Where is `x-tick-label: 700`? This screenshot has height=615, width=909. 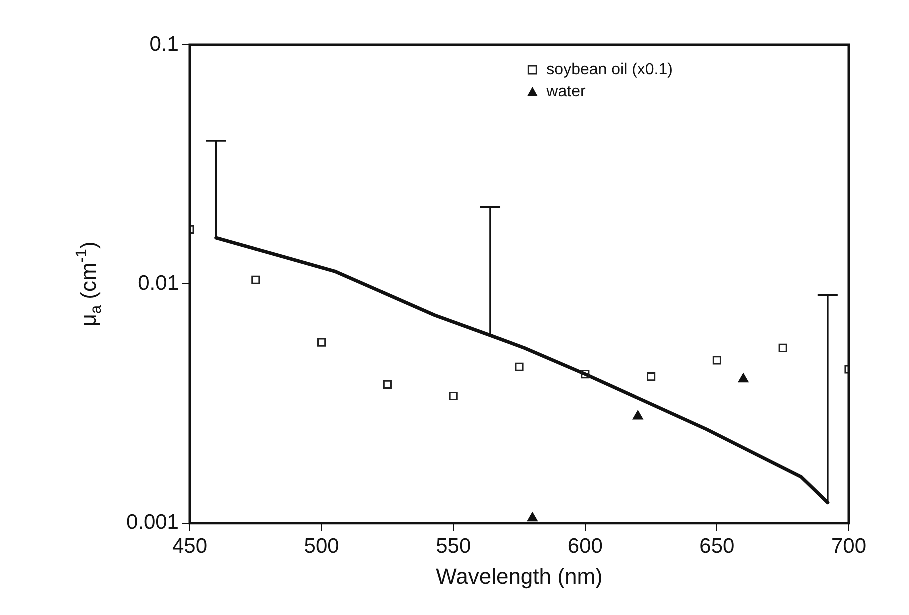 x-tick-label: 700 is located at coordinates (849, 546).